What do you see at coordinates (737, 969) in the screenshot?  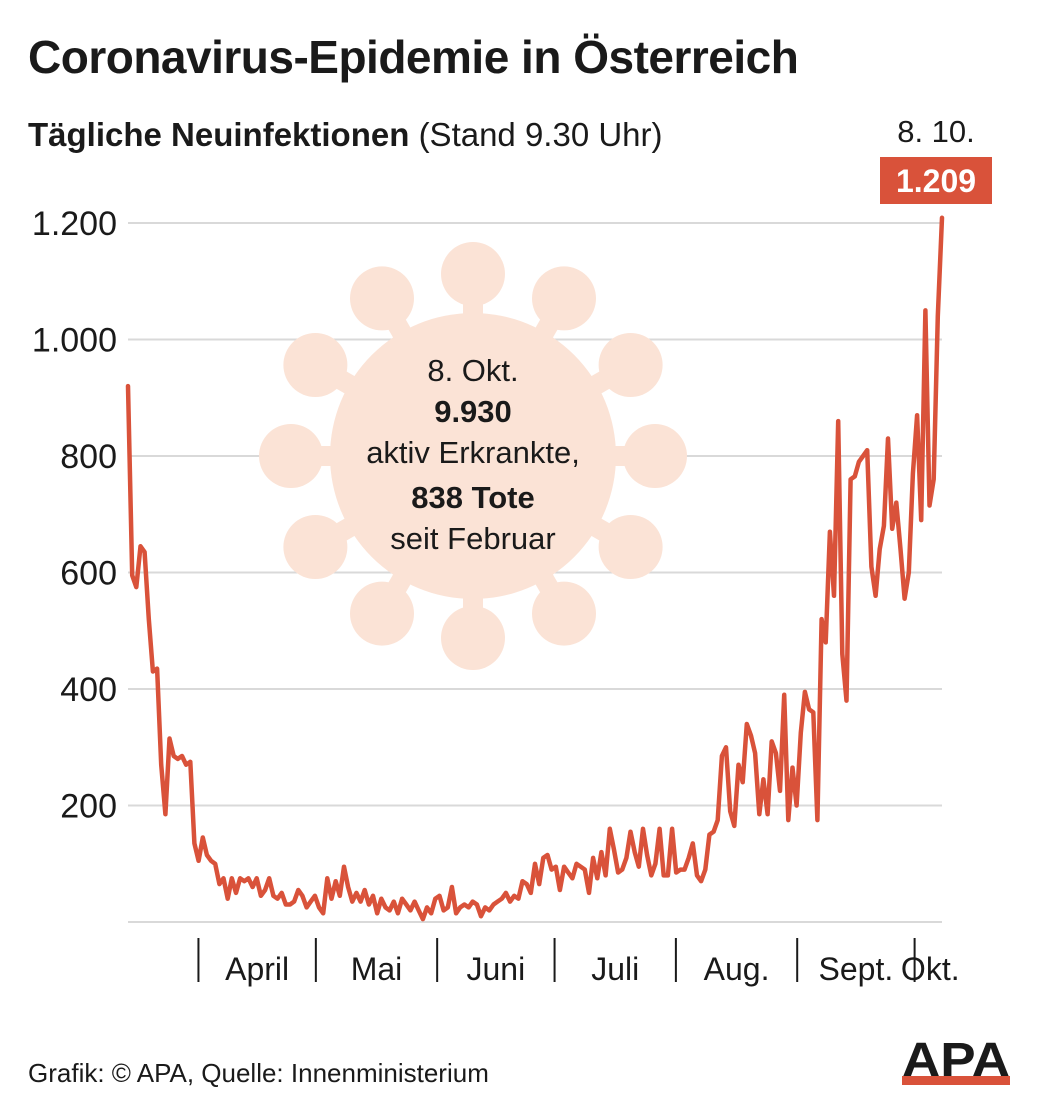 I see `x-tick-label: Aug.` at bounding box center [737, 969].